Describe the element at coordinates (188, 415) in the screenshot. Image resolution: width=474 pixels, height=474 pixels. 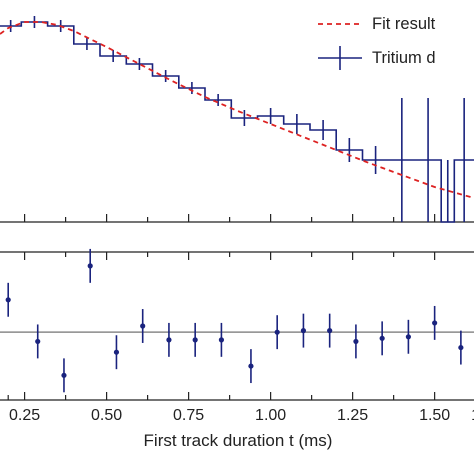
I see `x-tick-label: 0.75` at that location.